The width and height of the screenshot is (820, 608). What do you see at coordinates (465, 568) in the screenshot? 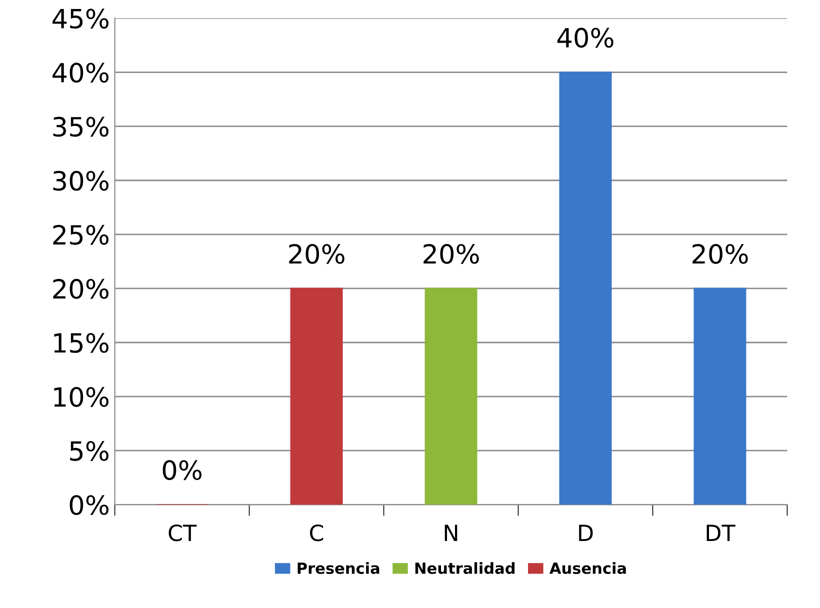
I see `legend-label: Neutralidad` at bounding box center [465, 568].